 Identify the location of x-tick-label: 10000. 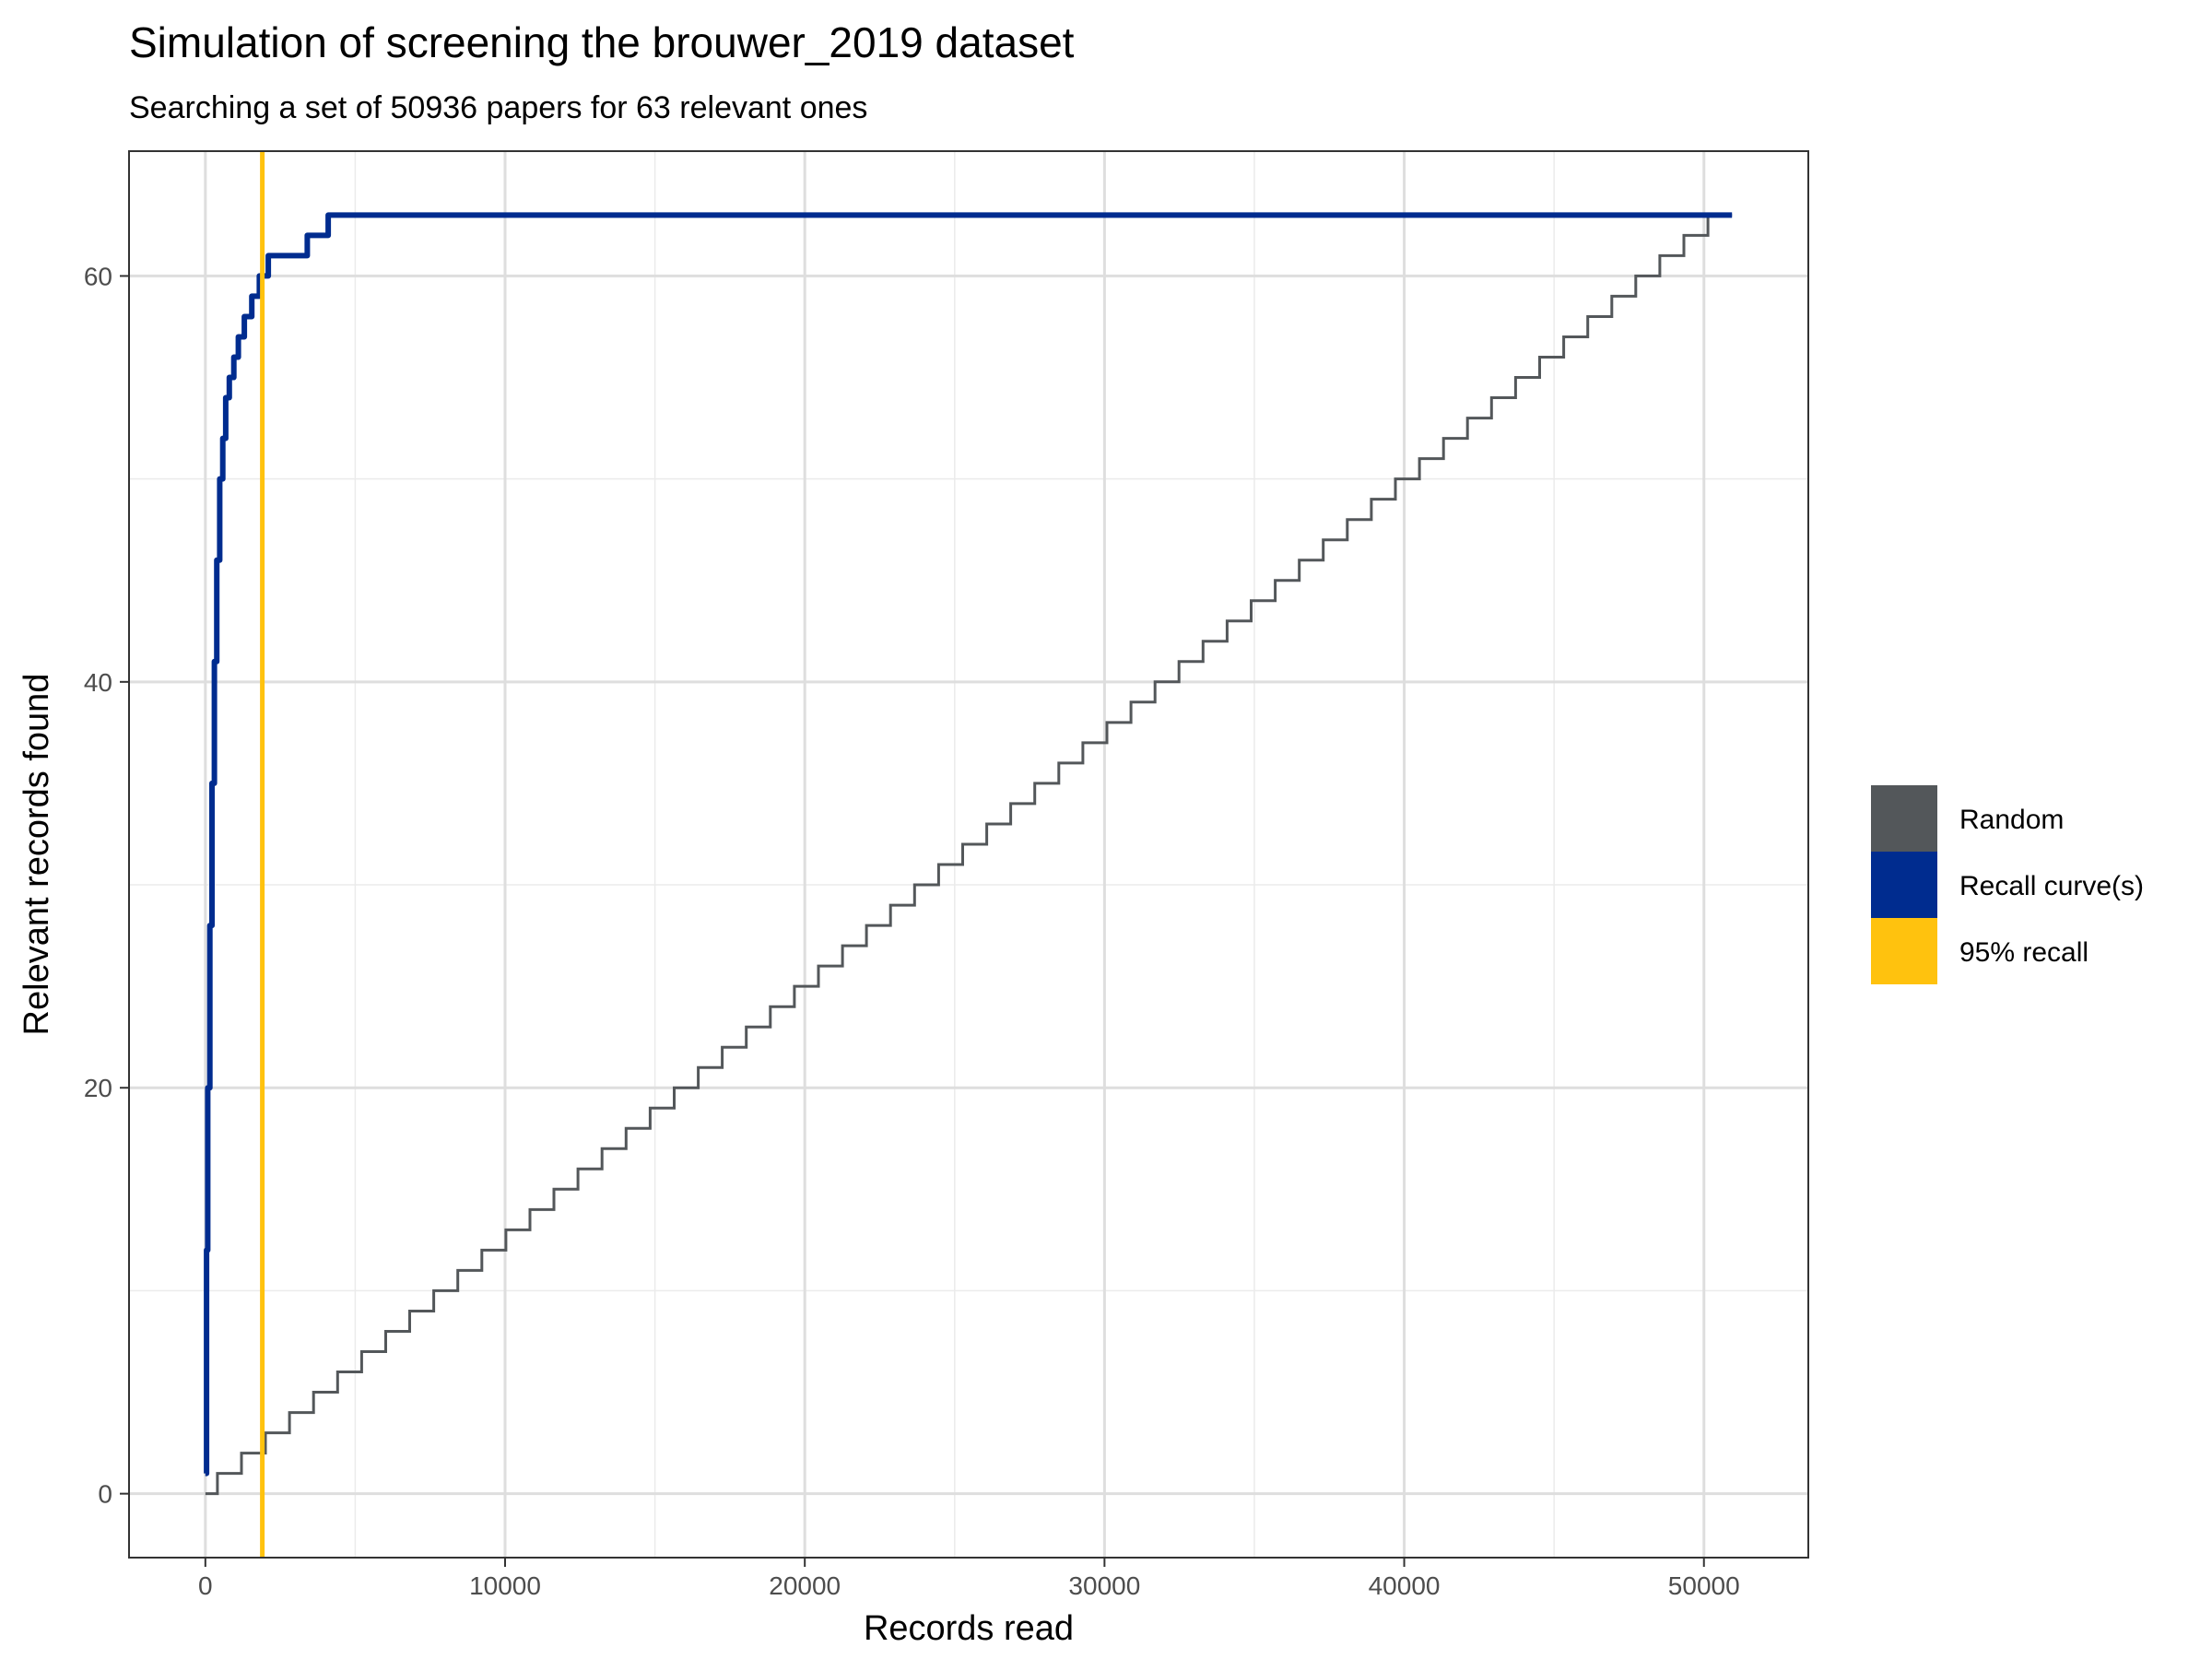
(505, 1585).